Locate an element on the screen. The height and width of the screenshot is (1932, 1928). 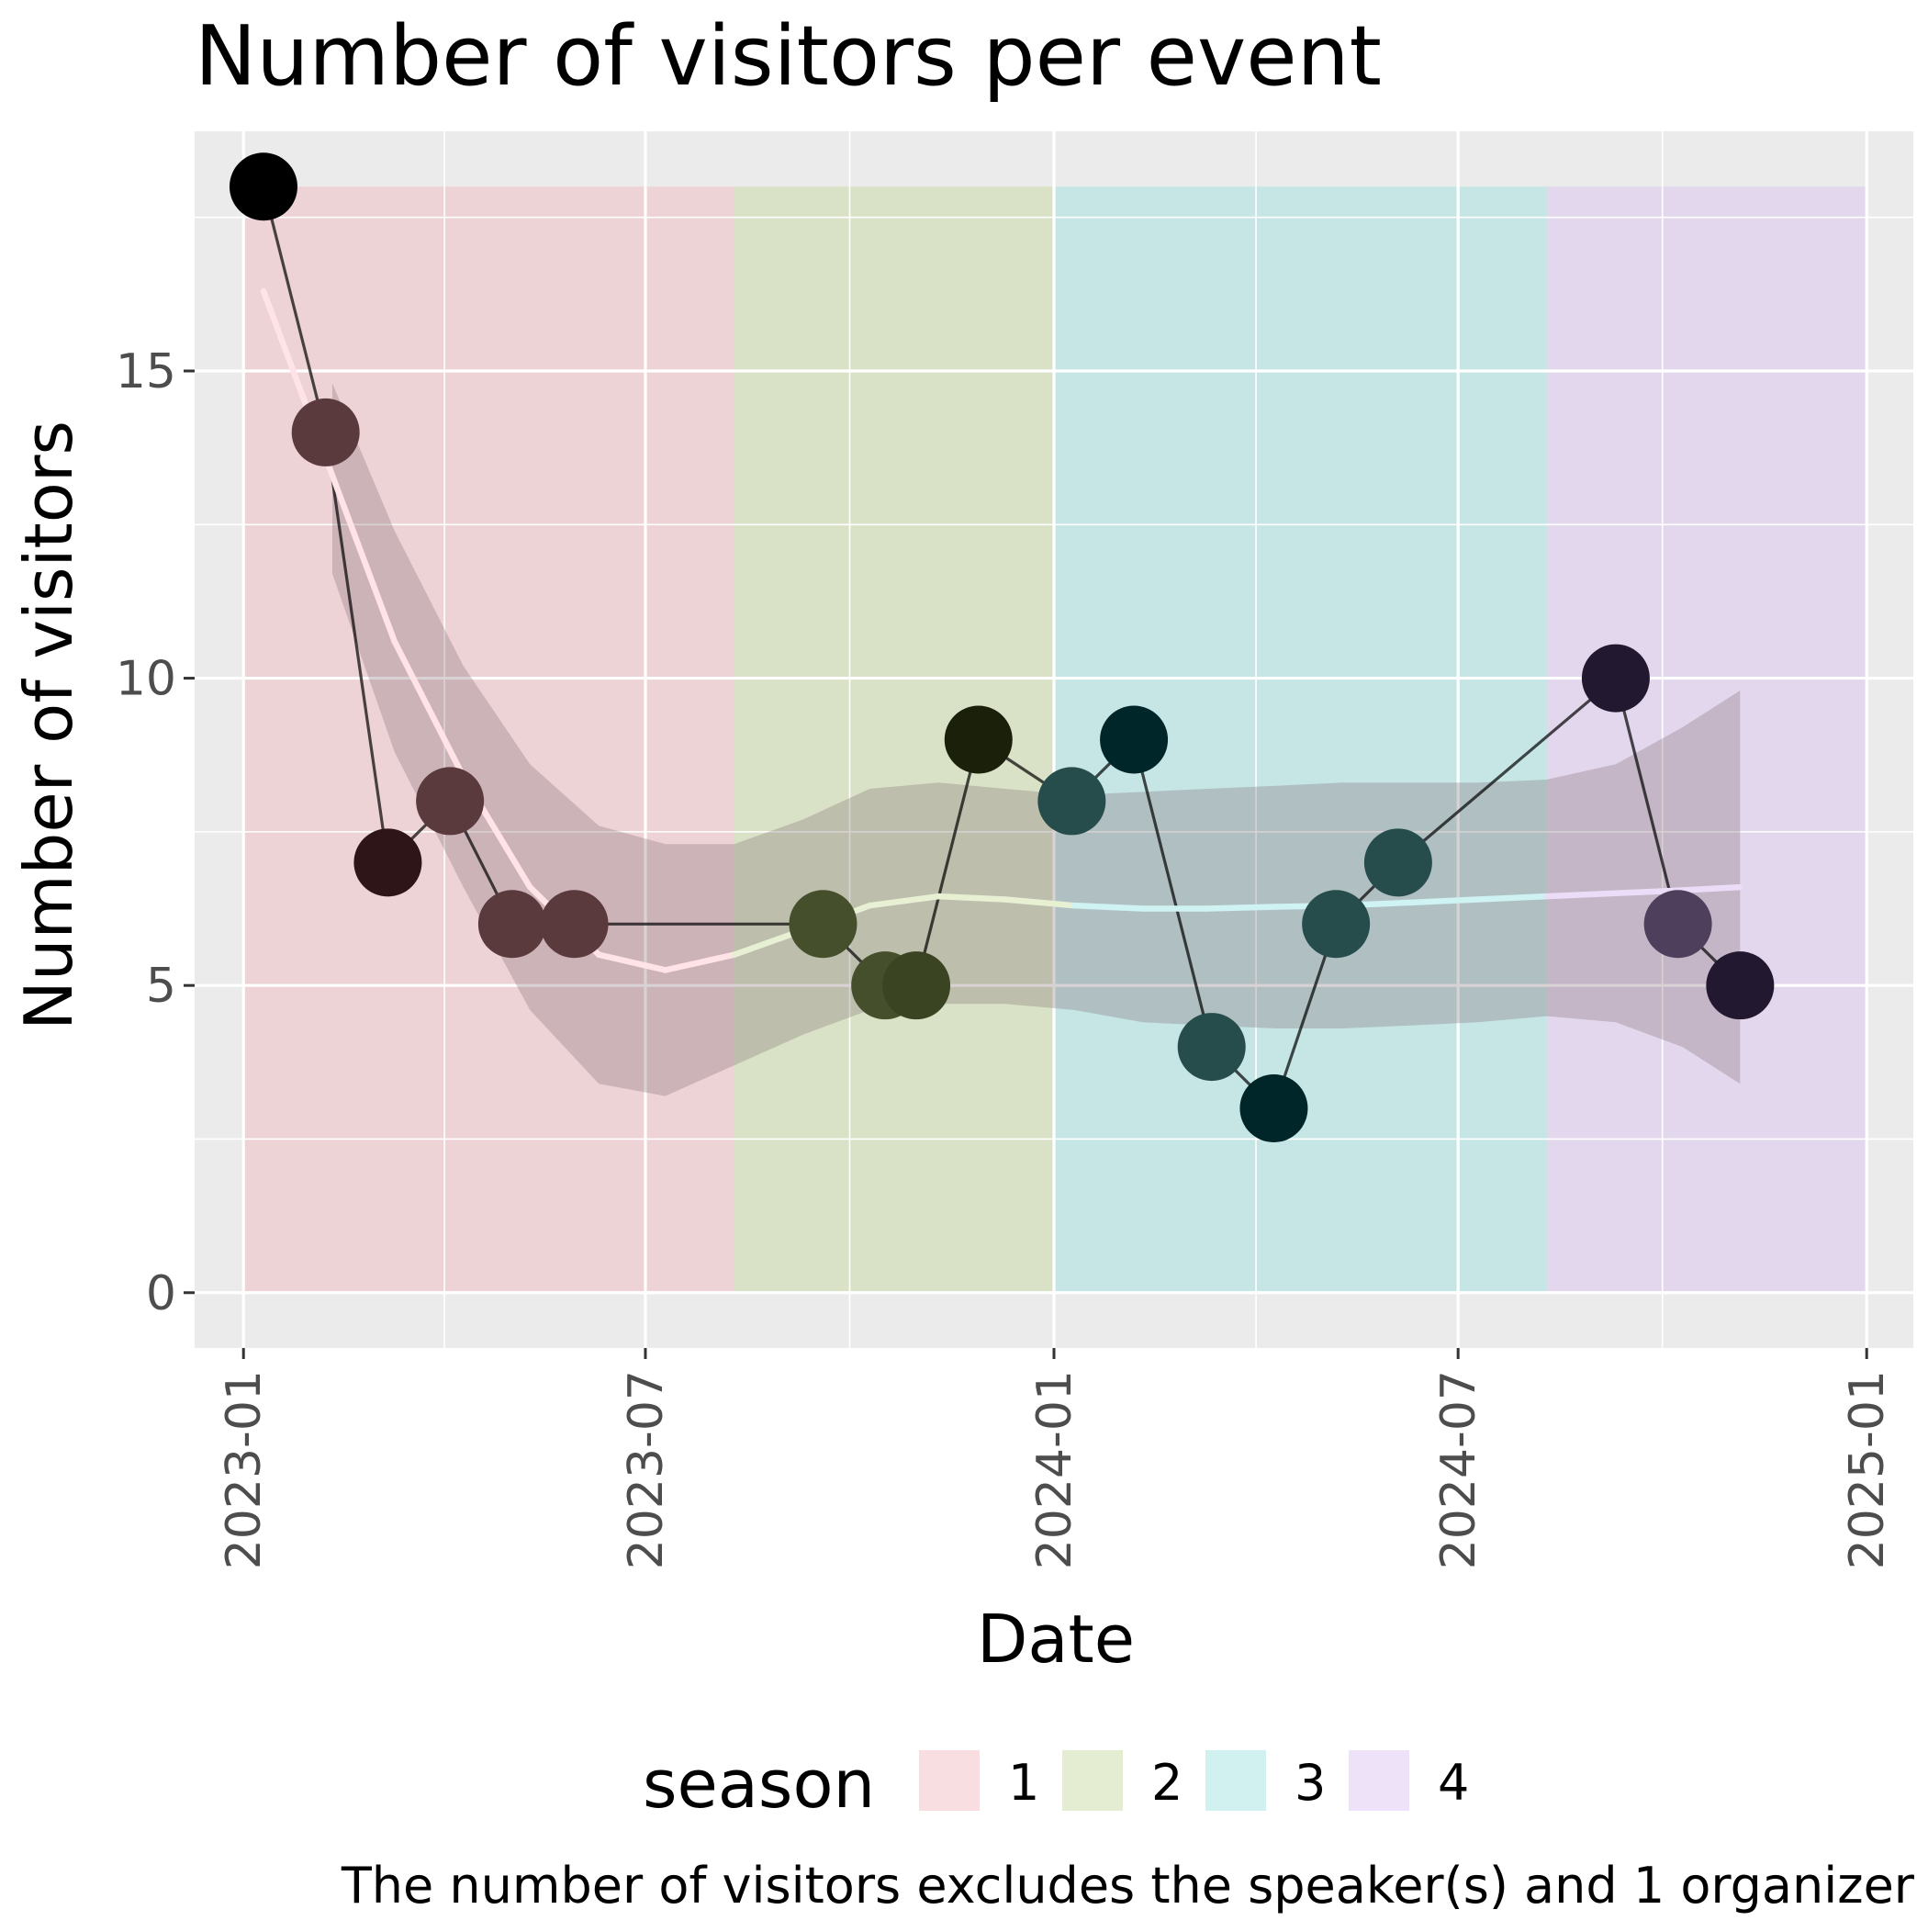
legend-label-3: 3 is located at coordinates (1310, 1783).